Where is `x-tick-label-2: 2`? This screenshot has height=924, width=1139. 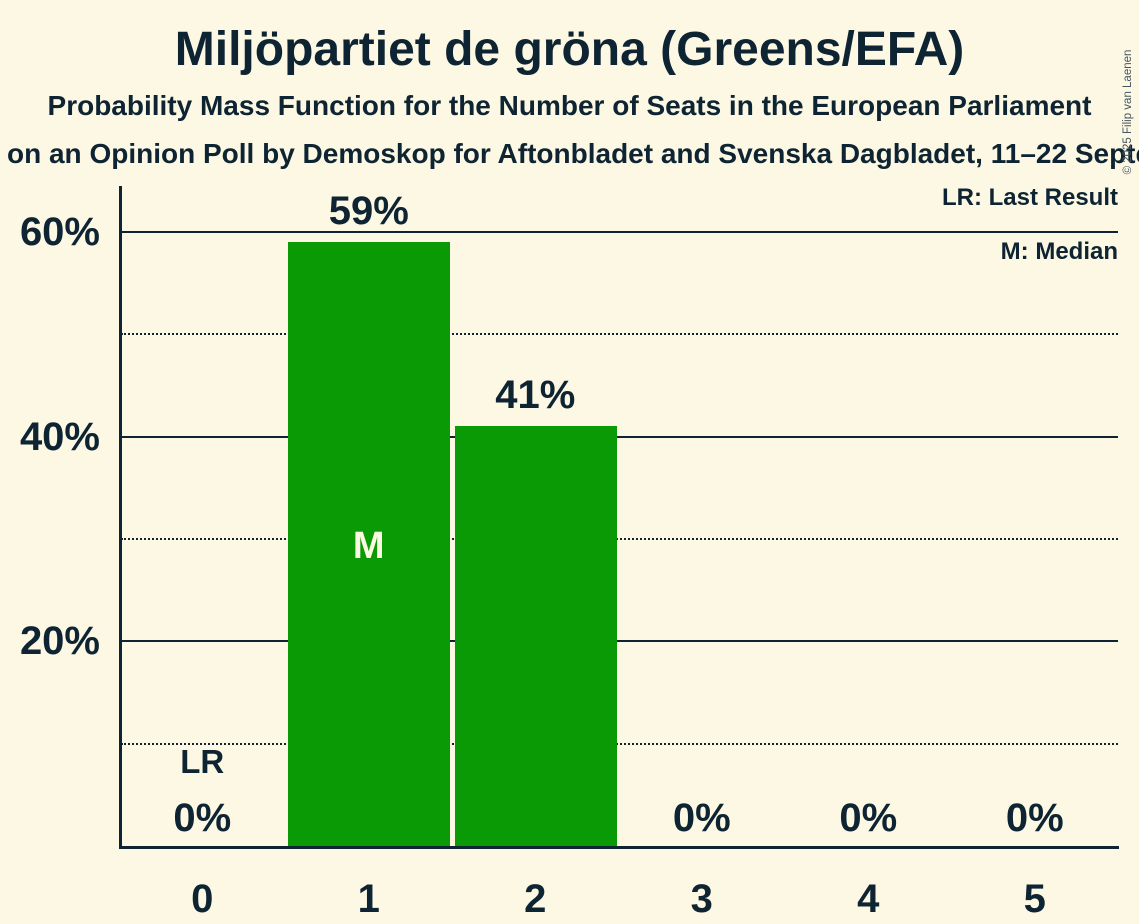
x-tick-label-2: 2 is located at coordinates (535, 899).